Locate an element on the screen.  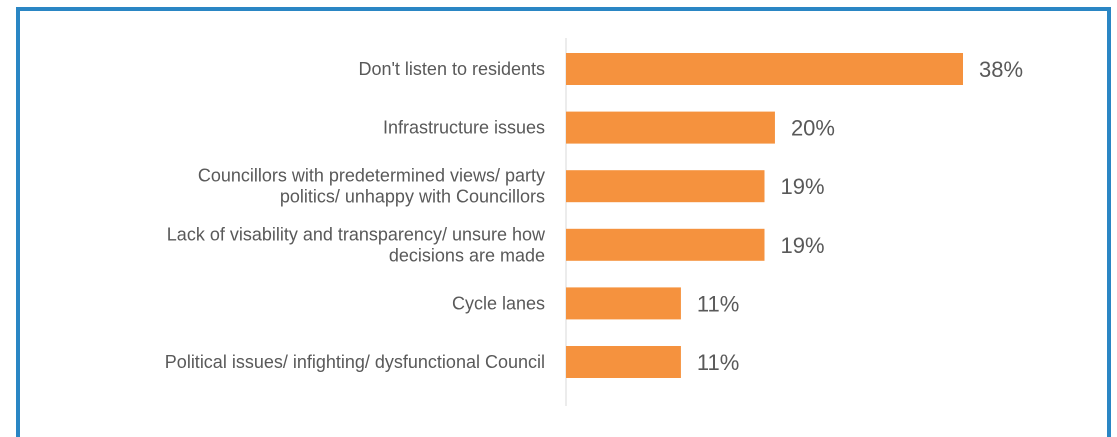
category-label-4: Cycle lanes is located at coordinates (498, 303).